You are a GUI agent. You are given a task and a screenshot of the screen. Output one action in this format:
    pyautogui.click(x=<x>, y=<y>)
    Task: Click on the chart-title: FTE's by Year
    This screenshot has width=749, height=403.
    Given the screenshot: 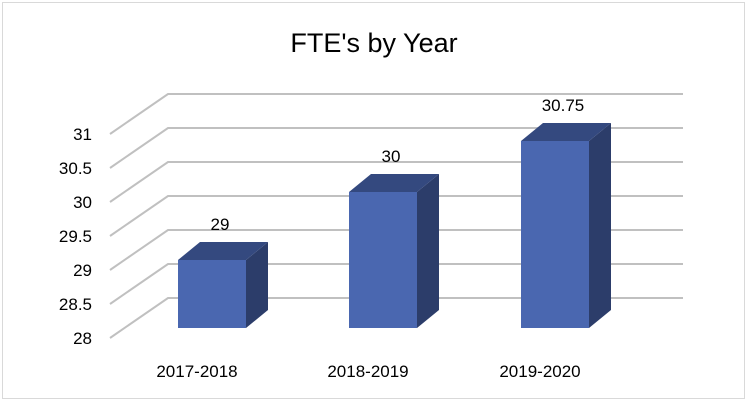 What is the action you would take?
    pyautogui.click(x=373, y=43)
    